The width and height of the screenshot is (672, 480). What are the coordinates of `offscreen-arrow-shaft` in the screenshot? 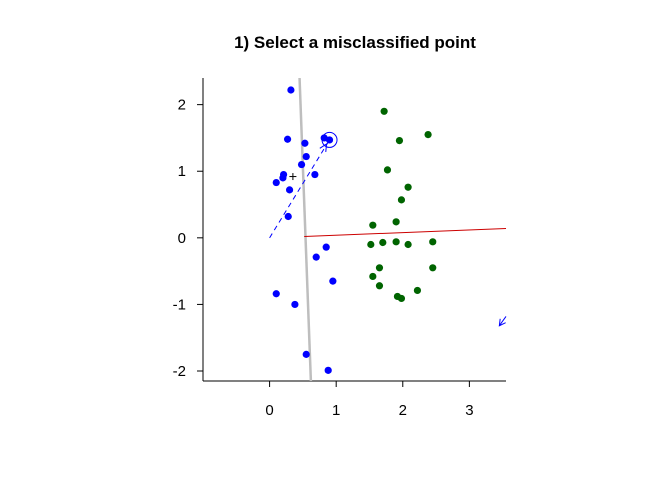 It's located at (502, 321).